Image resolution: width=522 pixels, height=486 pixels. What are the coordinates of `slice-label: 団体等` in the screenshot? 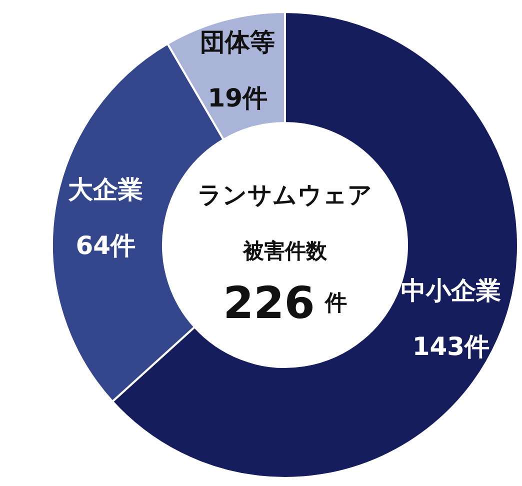 It's located at (238, 41).